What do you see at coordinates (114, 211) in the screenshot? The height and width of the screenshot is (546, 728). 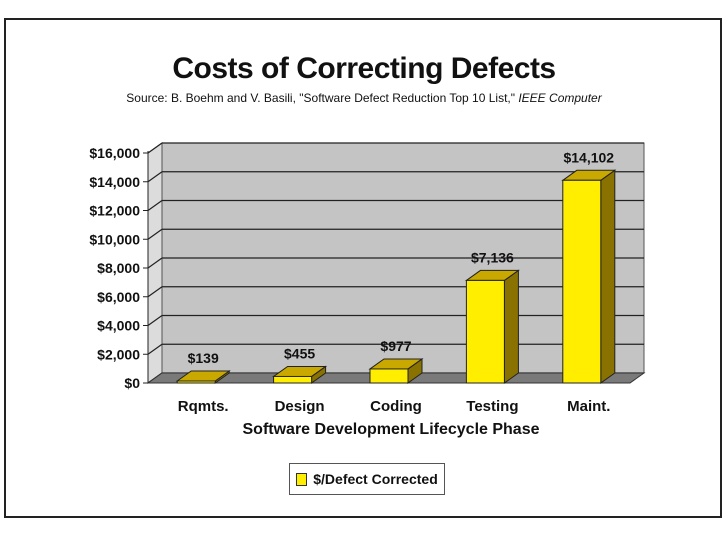 I see `y-tick-label: $12,000` at bounding box center [114, 211].